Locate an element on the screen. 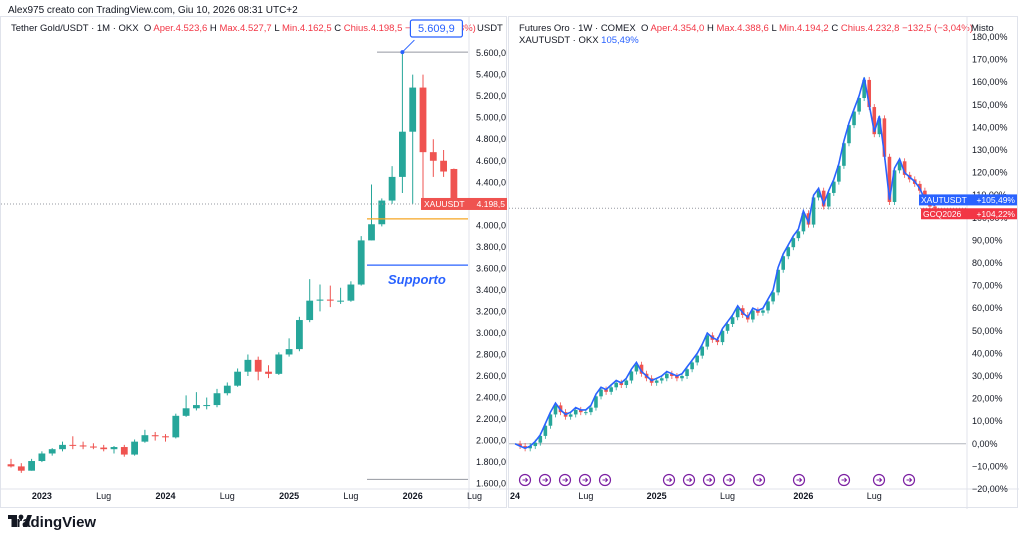 The width and height of the screenshot is (1024, 545). left-y-tick-label: 4.800,0 is located at coordinates (491, 139).